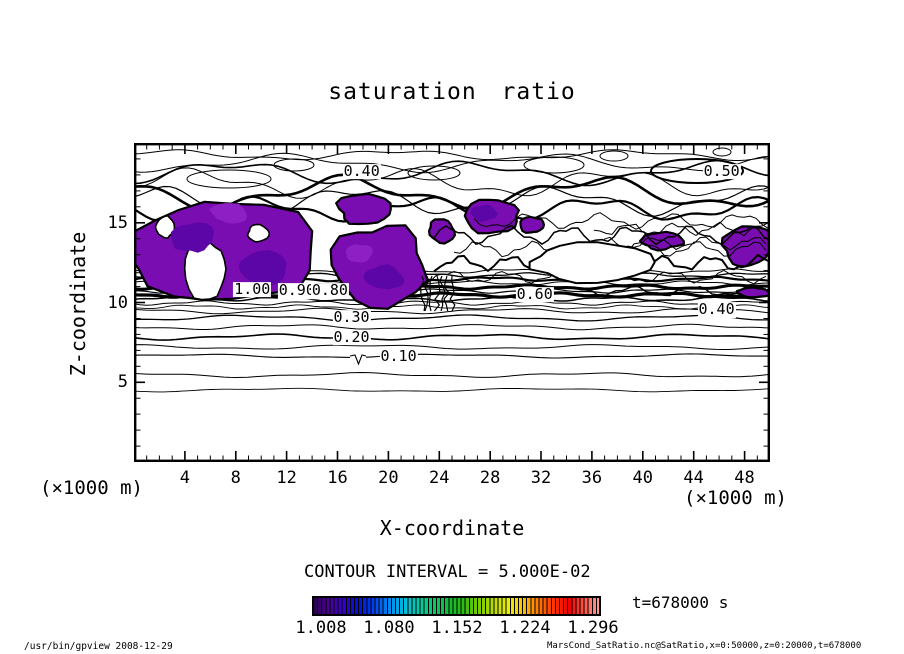  I want to click on x-axis-unit: (×1000 m), so click(735, 498).